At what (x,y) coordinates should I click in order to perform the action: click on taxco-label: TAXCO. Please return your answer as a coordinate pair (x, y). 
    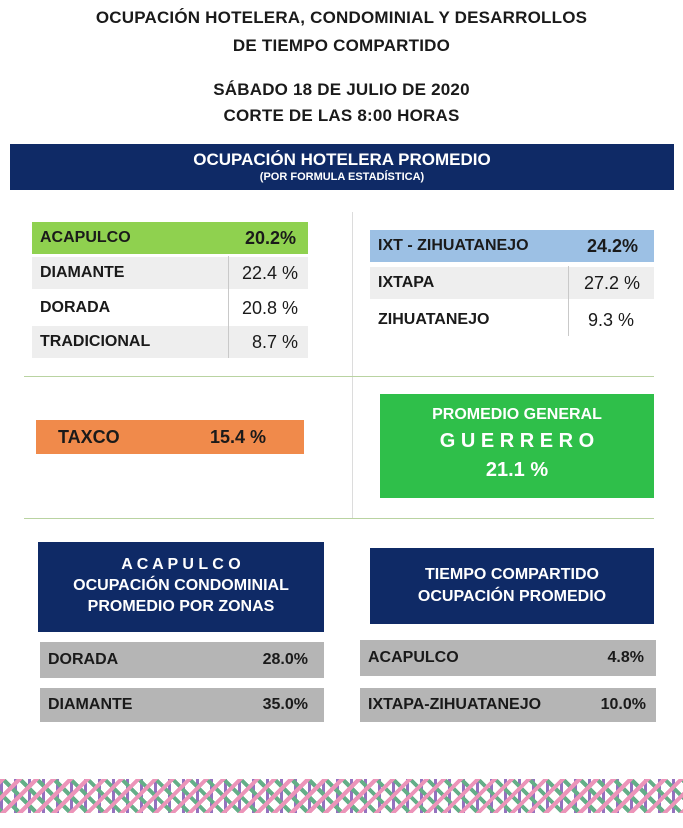
    Looking at the image, I should click on (89, 436).